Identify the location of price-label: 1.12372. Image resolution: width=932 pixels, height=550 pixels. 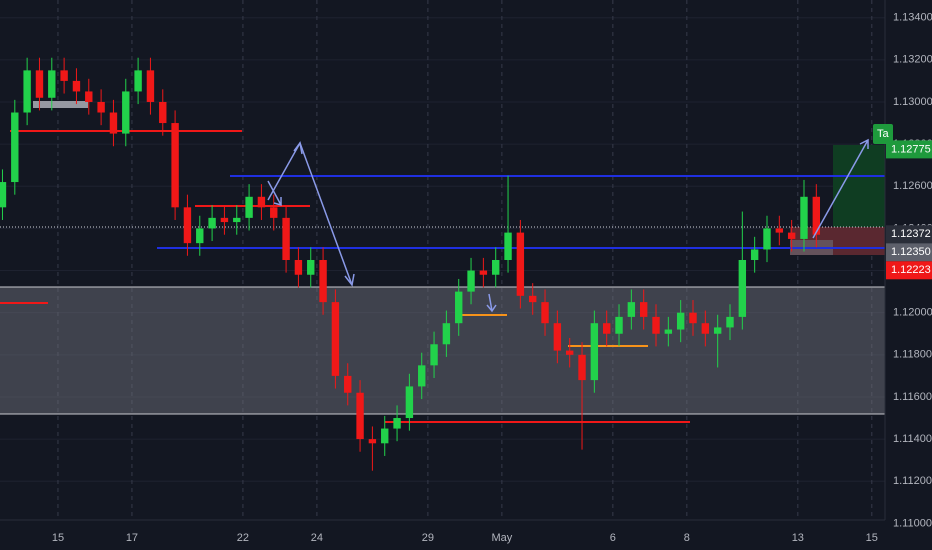
(911, 234).